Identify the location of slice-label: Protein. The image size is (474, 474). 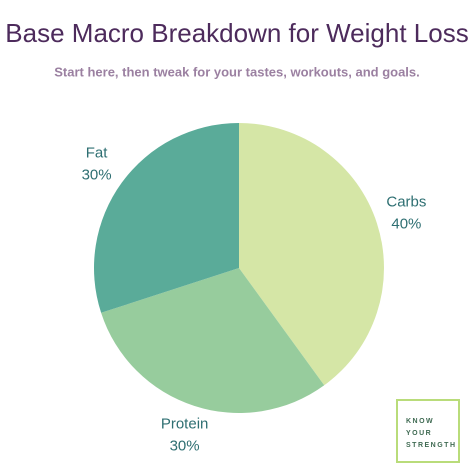
(185, 423).